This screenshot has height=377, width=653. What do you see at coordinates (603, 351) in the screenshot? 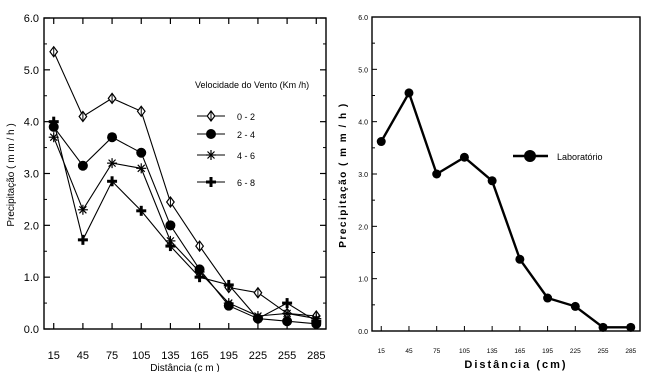
I see `right-x-tick-label: 255` at bounding box center [603, 351].